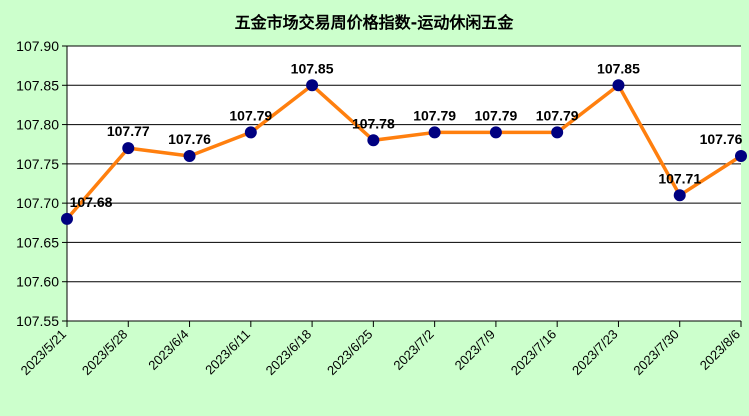  Describe the element at coordinates (105, 353) in the screenshot. I see `x-tick-label: 2023/5/28` at that location.